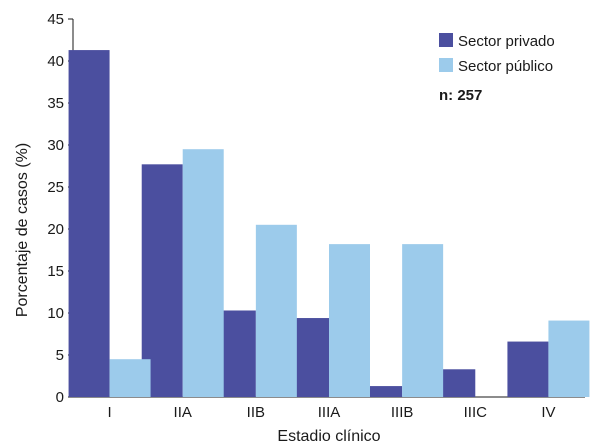 This screenshot has height=446, width=594. What do you see at coordinates (109, 412) in the screenshot?
I see `x-tick-label: I` at bounding box center [109, 412].